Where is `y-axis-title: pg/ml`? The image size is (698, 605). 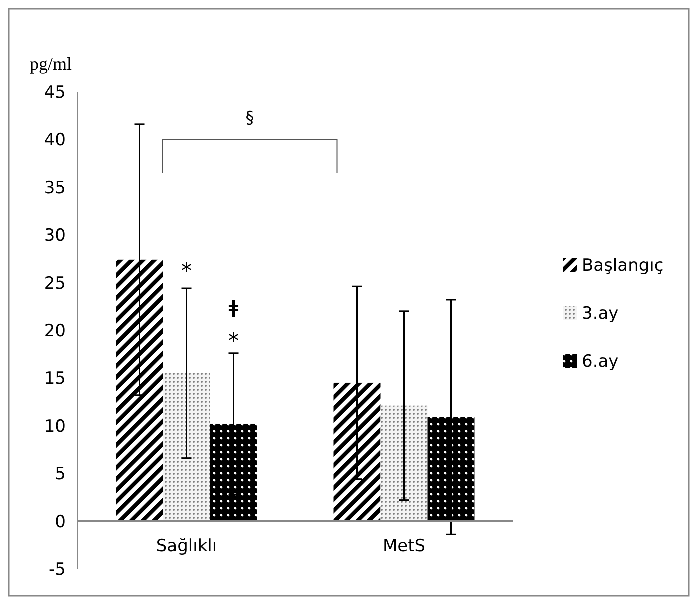
y-axis-title: pg/ml is located at coordinates (51, 64).